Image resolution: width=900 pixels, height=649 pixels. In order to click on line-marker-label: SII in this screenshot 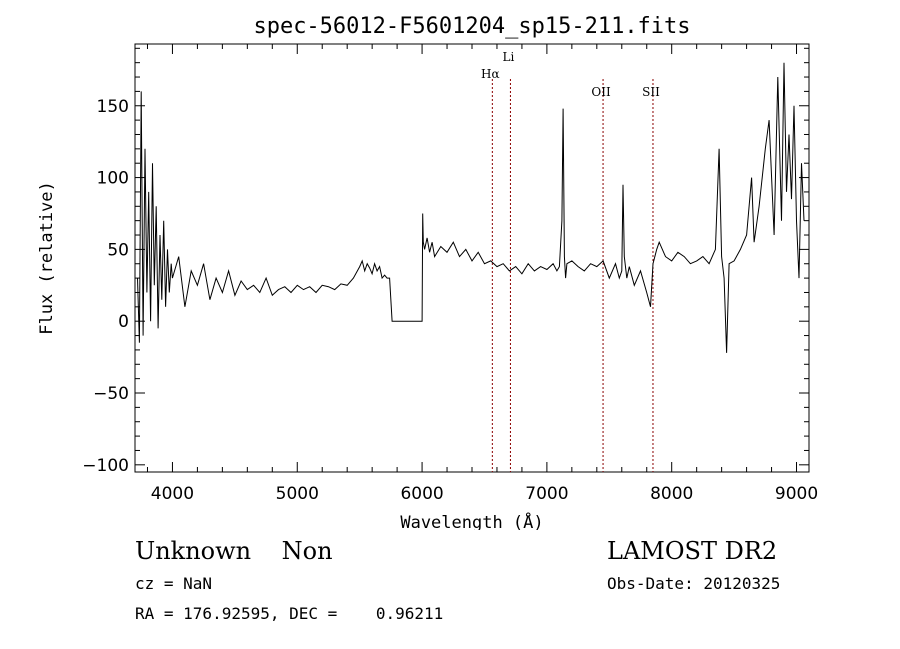, I will do `click(651, 92)`.